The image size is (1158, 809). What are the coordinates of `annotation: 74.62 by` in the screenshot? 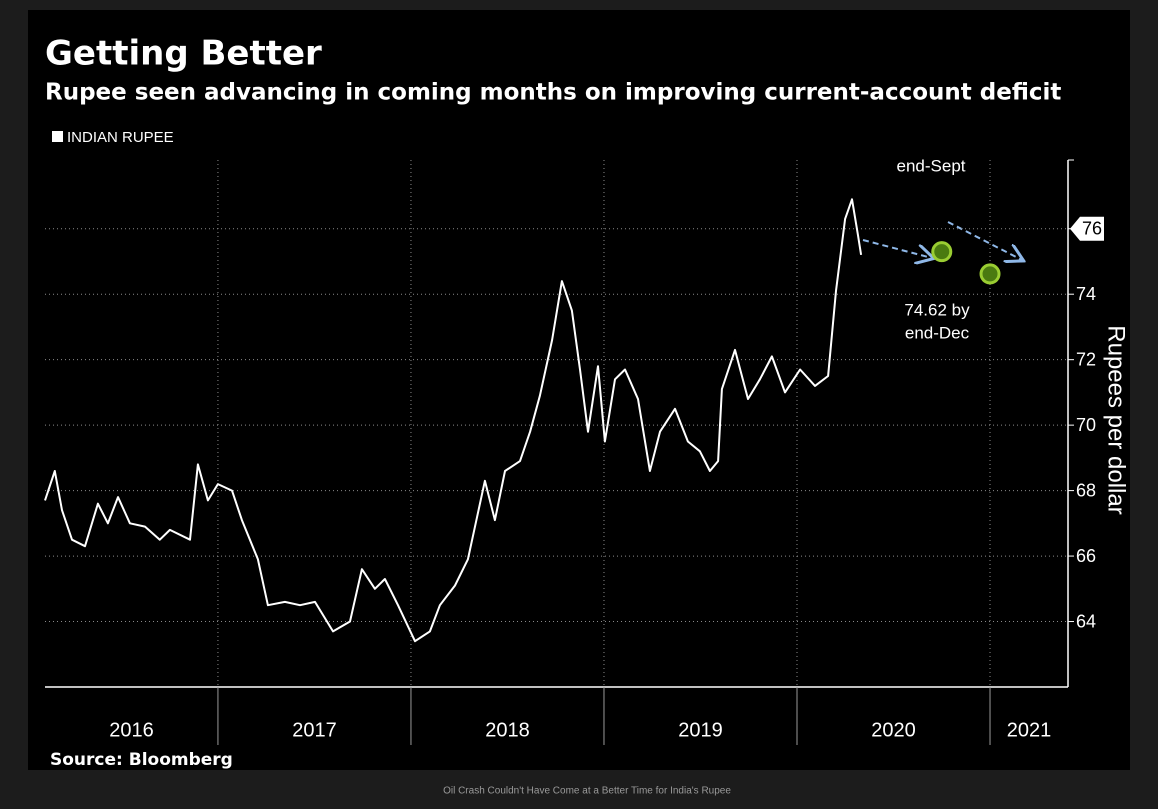 It's located at (937, 309).